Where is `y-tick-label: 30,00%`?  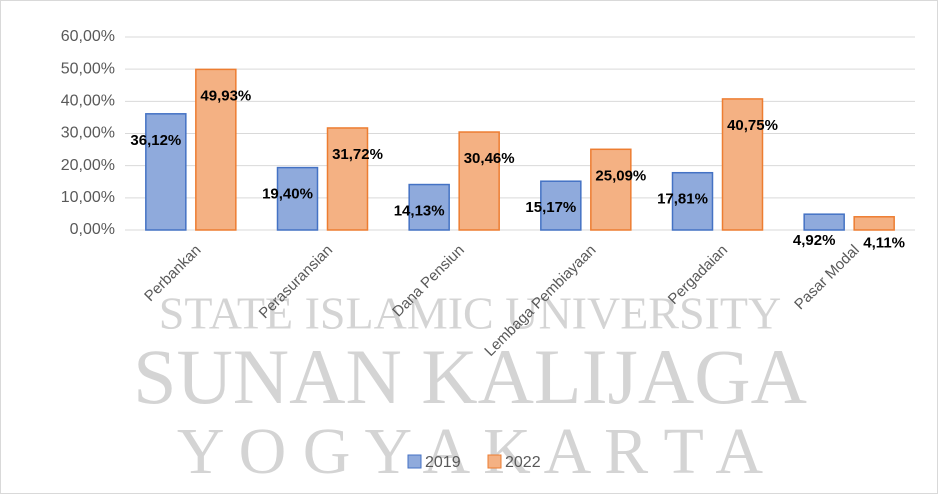 y-tick-label: 30,00% is located at coordinates (88, 133).